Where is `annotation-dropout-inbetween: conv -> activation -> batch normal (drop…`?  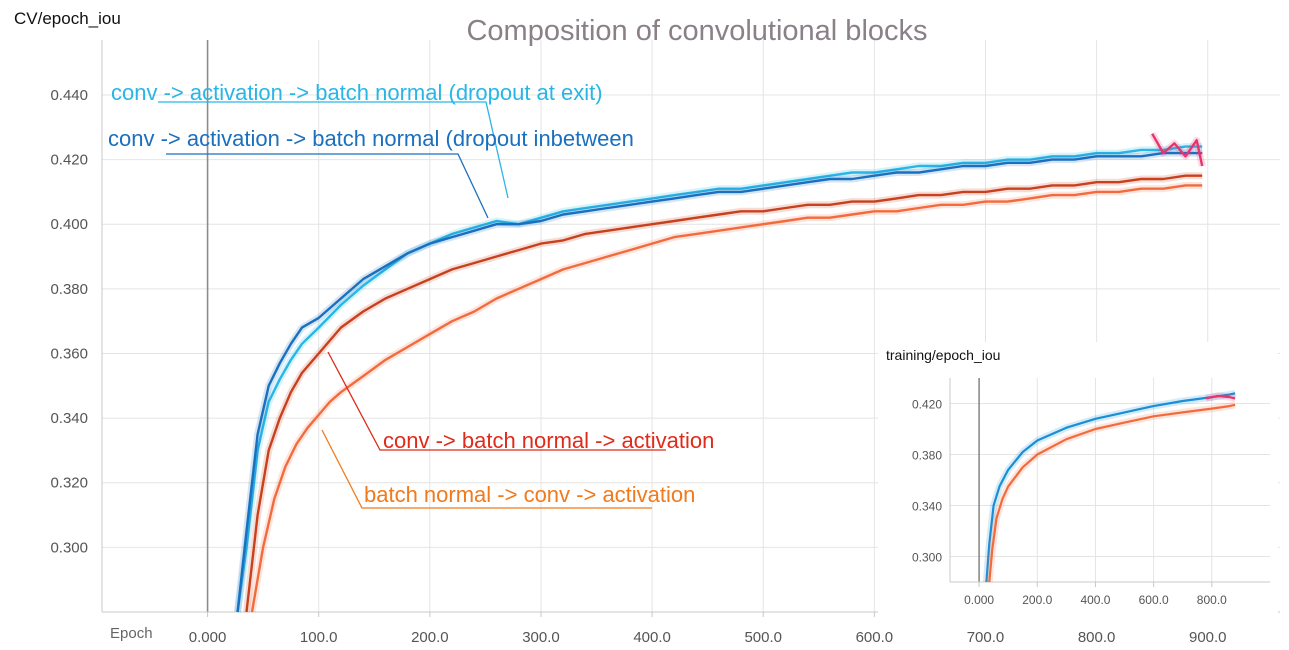
annotation-dropout-inbetween: conv -> activation -> batch normal (drop… is located at coordinates (371, 172).